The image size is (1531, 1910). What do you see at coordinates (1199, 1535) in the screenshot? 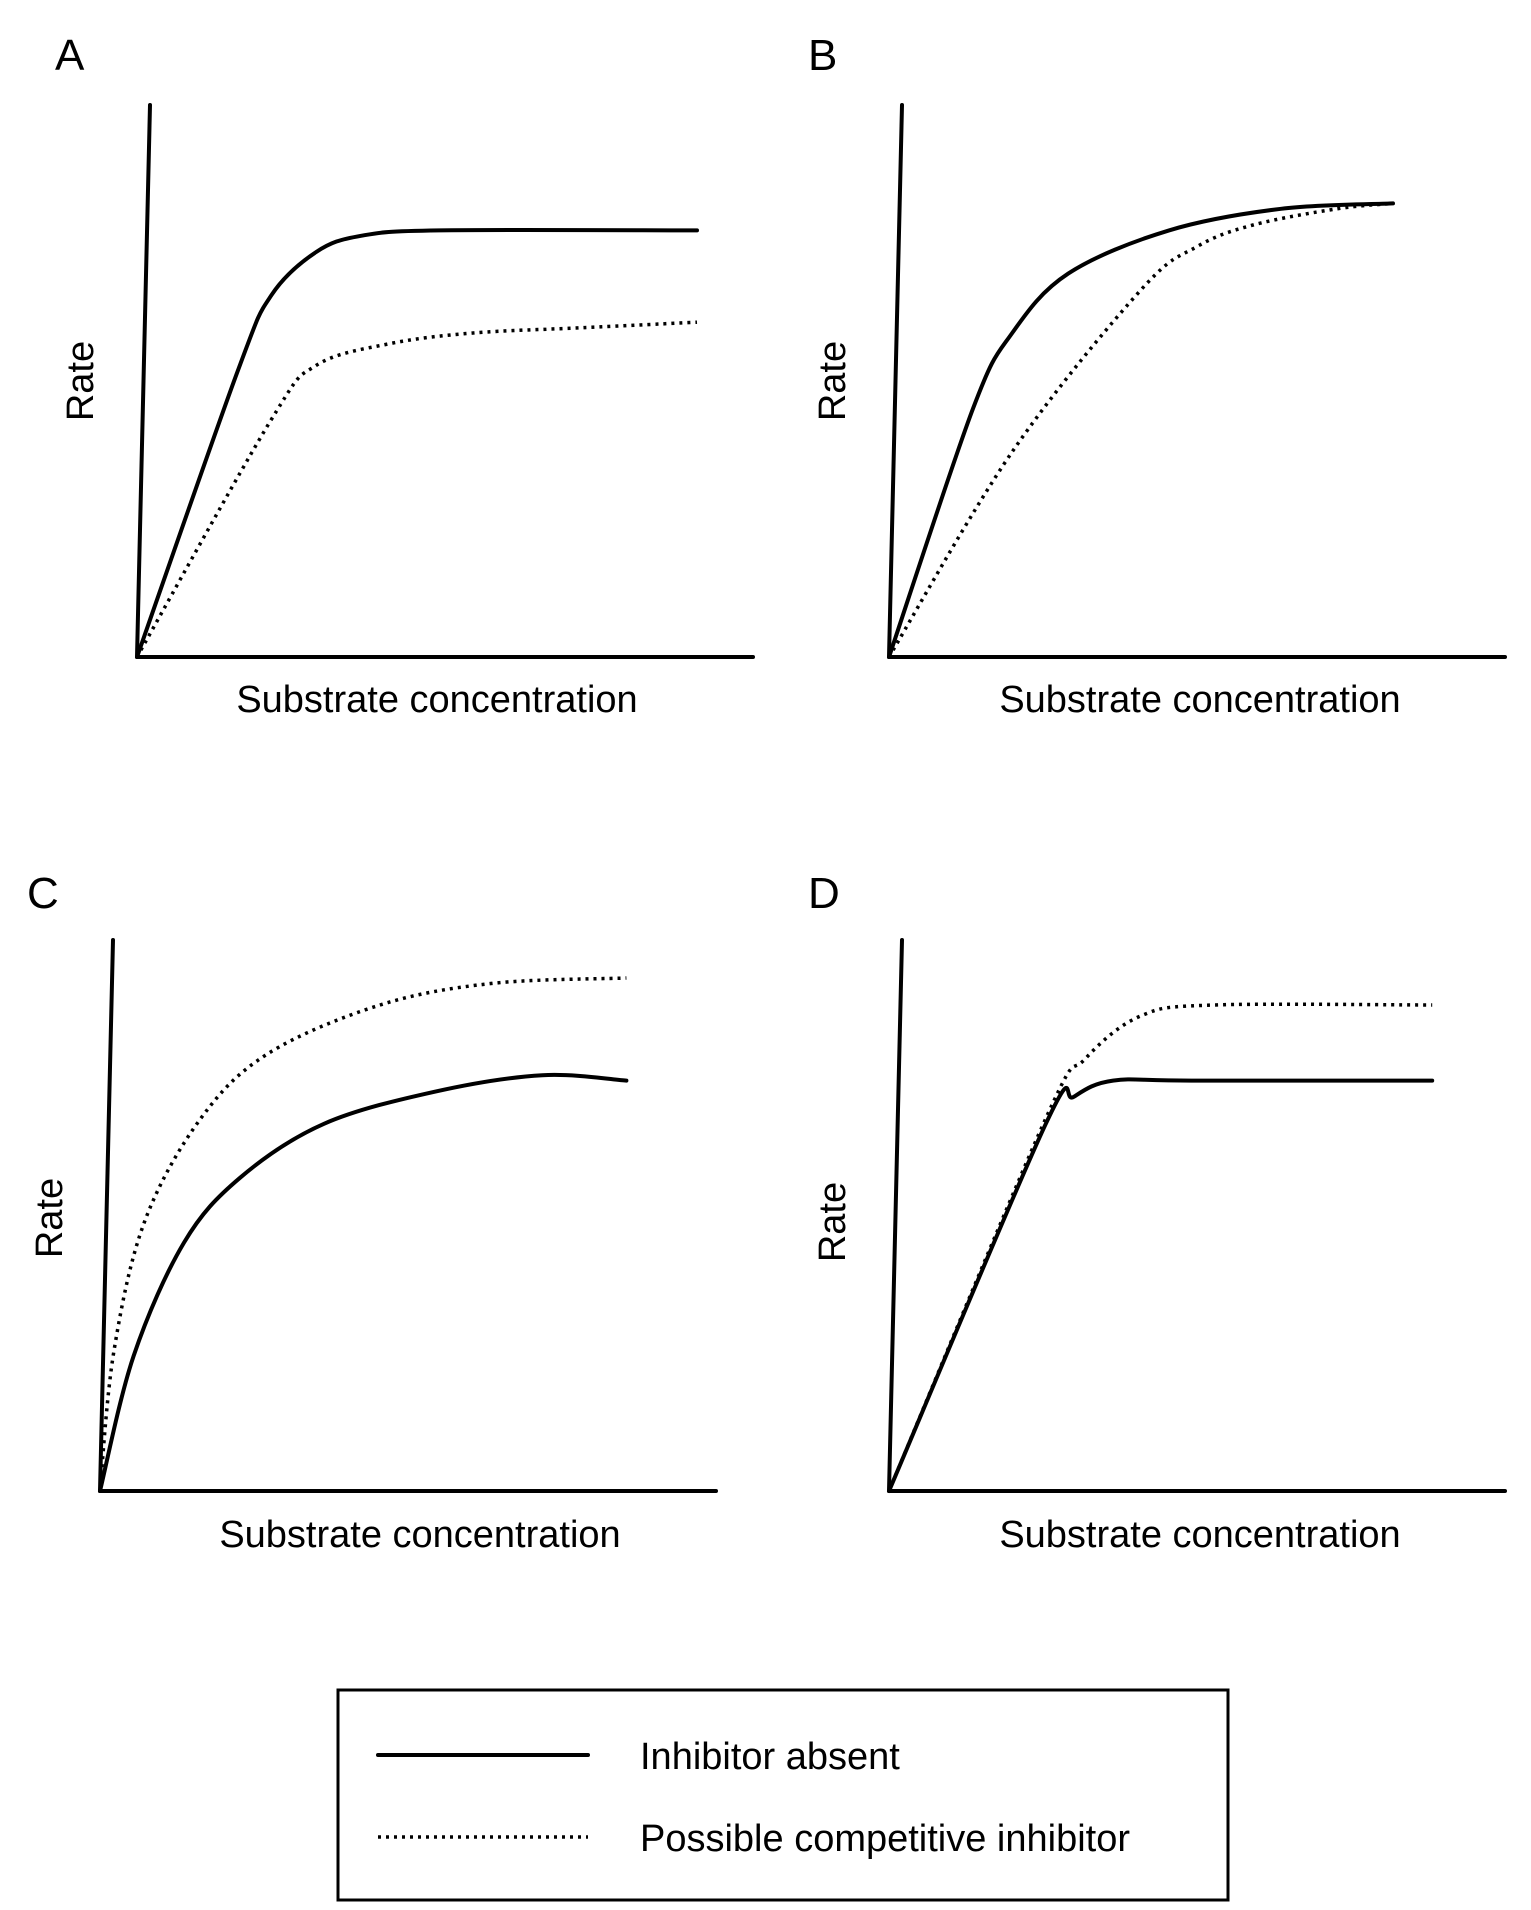
I see `panel-d-x-label: Substrate concentration` at bounding box center [1199, 1535].